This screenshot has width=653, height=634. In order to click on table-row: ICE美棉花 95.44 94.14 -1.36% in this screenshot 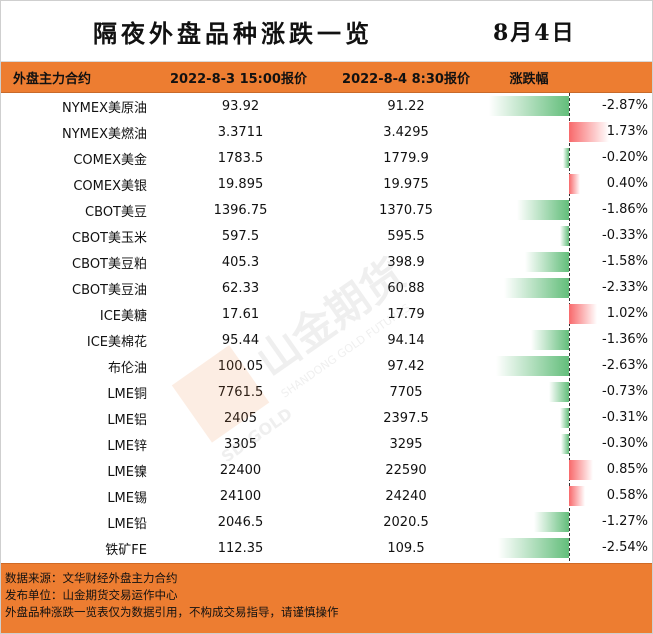, I will do `click(326, 340)`.